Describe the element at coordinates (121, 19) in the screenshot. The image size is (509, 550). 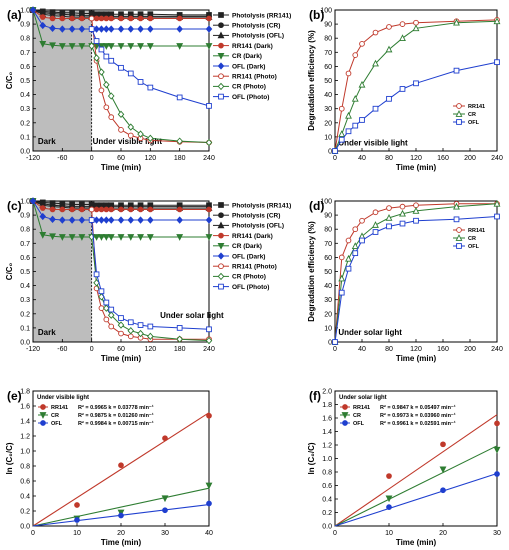
I see `series-ofl-dark-` at that location.